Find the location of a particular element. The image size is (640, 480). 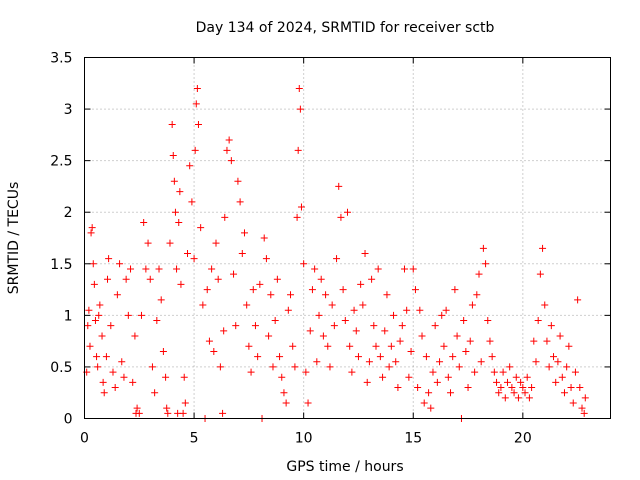

x-tick-labels: 0 5 10 15 20 is located at coordinates (306, 439).